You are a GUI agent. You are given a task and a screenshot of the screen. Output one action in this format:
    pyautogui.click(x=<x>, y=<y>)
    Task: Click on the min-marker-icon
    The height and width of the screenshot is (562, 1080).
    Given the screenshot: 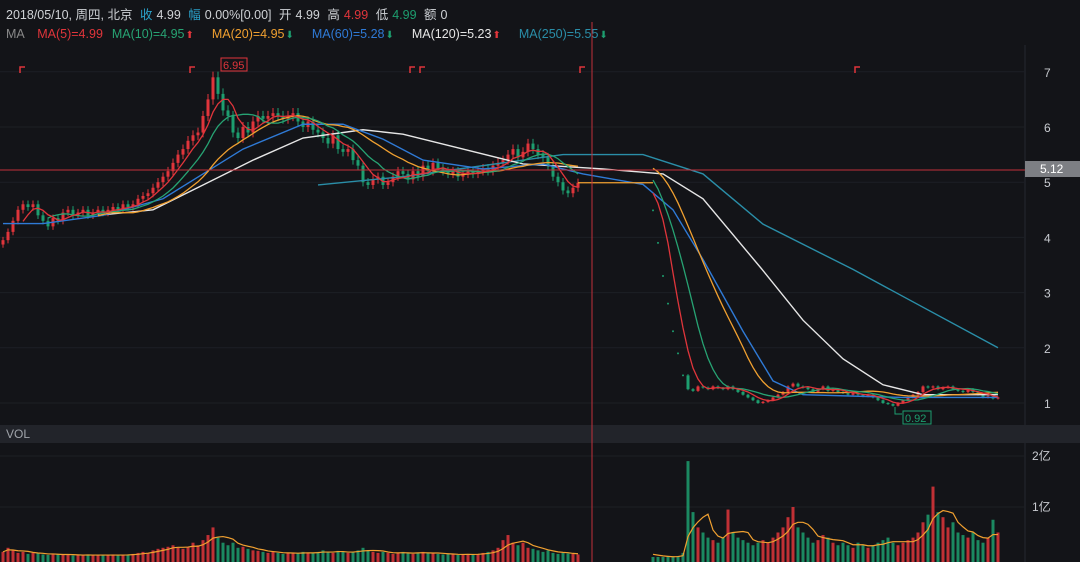 What is the action you would take?
    pyautogui.click(x=898, y=411)
    